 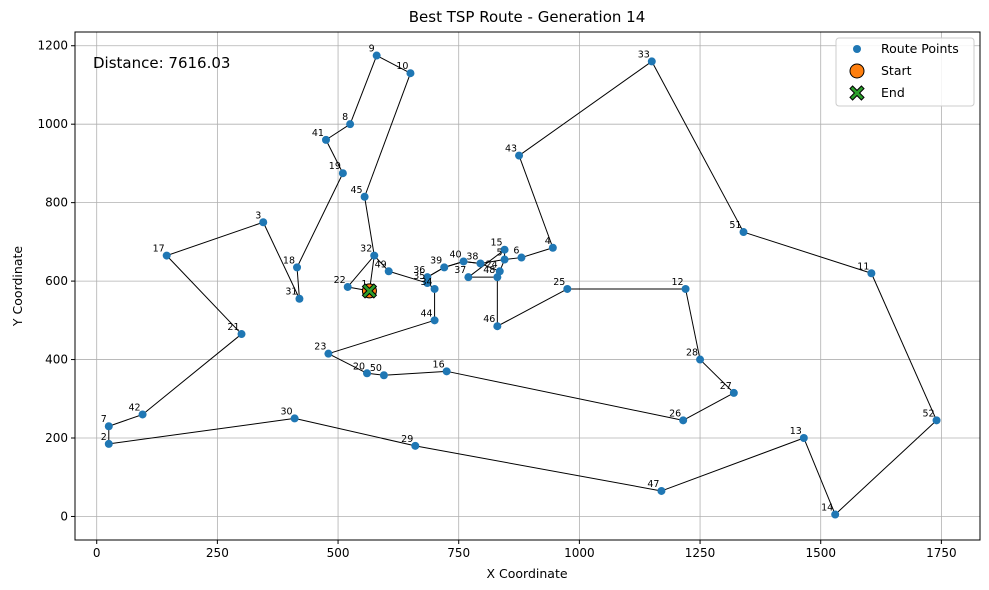 What do you see at coordinates (863, 266) in the screenshot?
I see `route-point-label: 11` at bounding box center [863, 266].